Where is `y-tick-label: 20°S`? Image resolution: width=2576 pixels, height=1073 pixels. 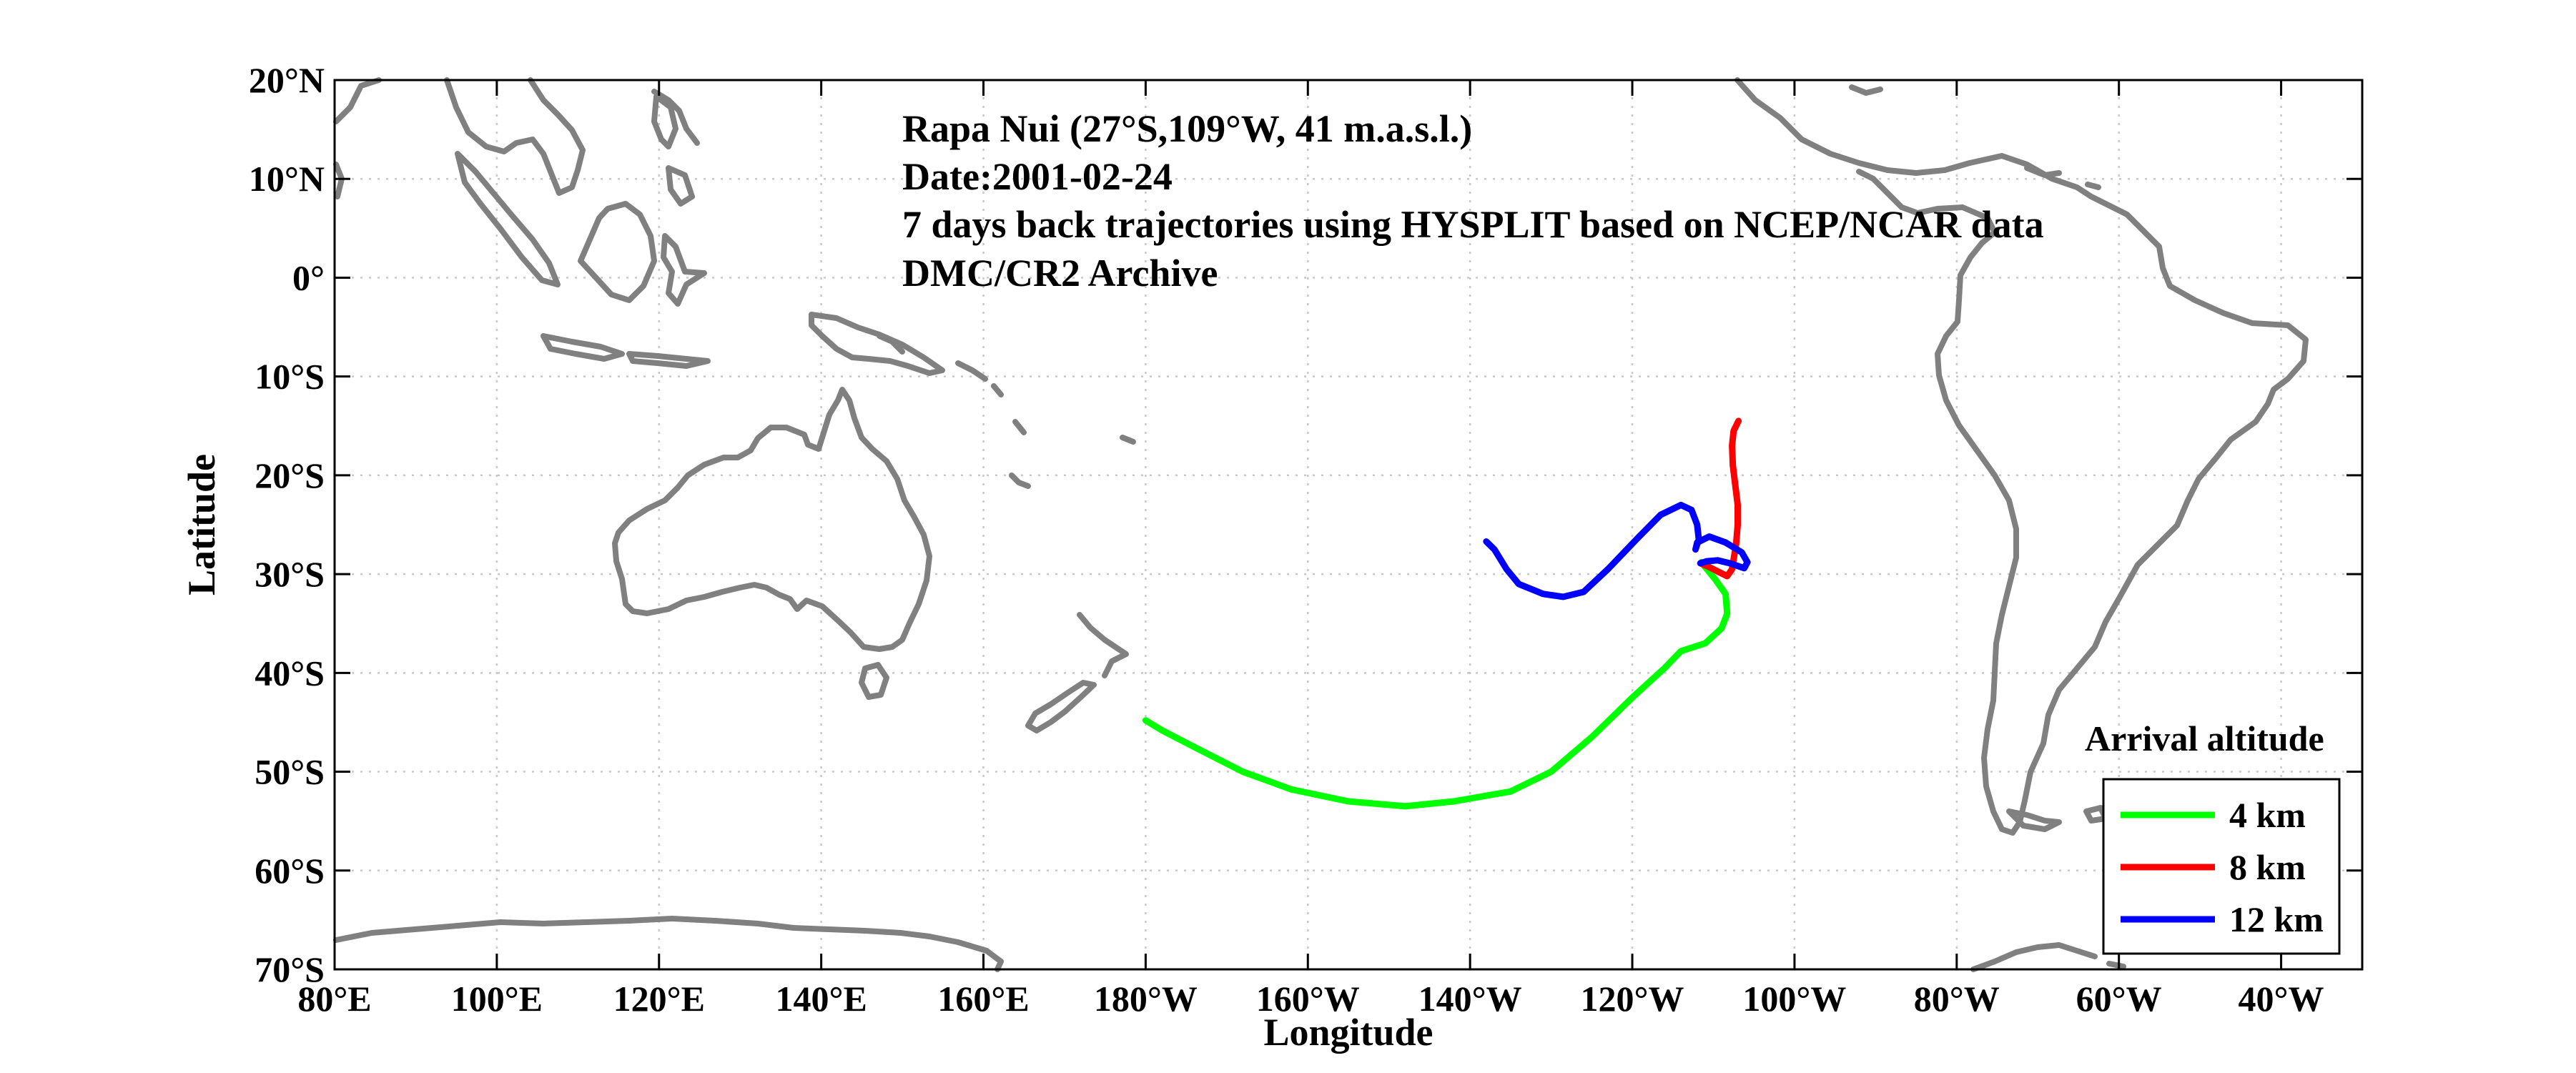 y-tick-label: 20°S is located at coordinates (290, 475).